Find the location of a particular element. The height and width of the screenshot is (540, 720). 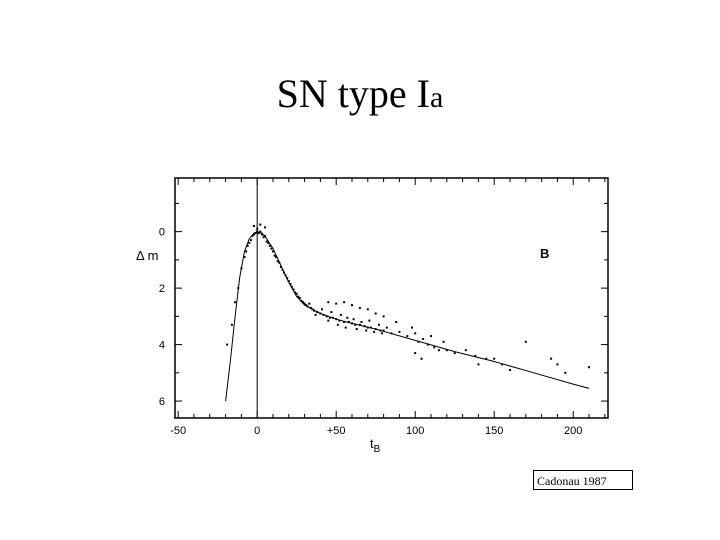

x-axis-label-sub: B is located at coordinates (377, 449).